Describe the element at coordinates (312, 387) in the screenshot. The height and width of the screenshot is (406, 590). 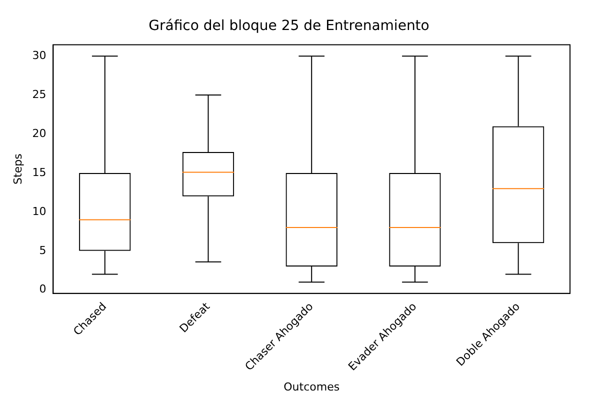
I see `x-axis-title: Outcomes` at that location.